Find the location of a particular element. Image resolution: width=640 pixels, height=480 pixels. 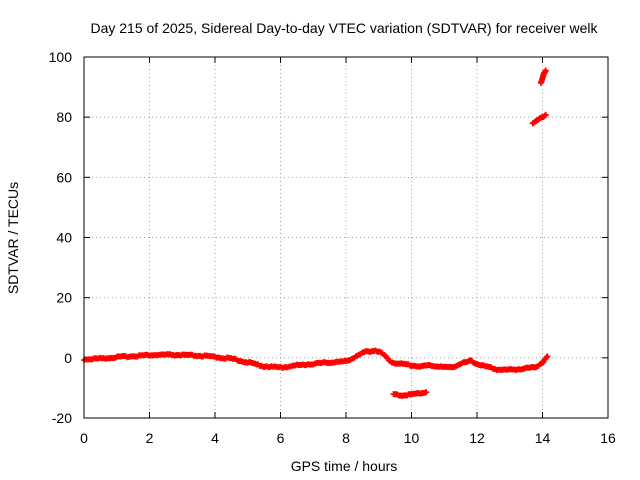

x-tick-label: 10 is located at coordinates (412, 438).